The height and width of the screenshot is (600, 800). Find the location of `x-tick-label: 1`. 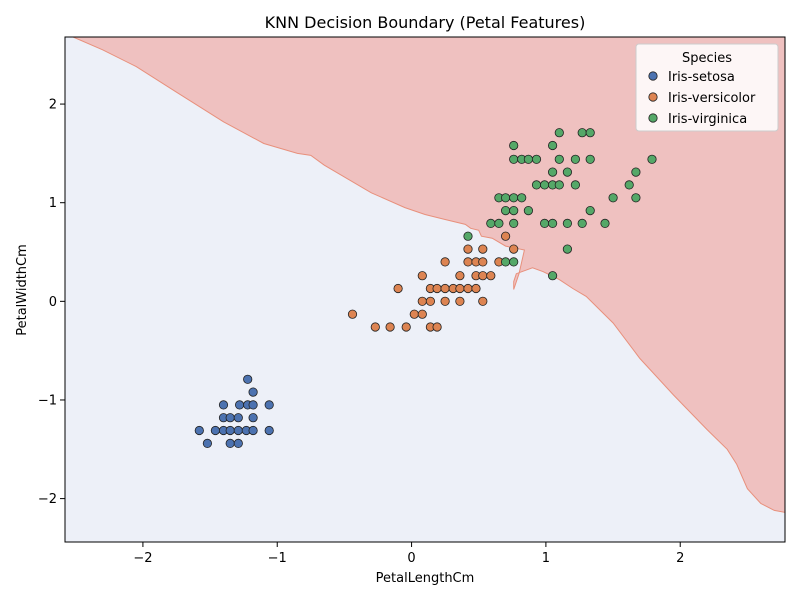

x-tick-label: 1 is located at coordinates (546, 558).